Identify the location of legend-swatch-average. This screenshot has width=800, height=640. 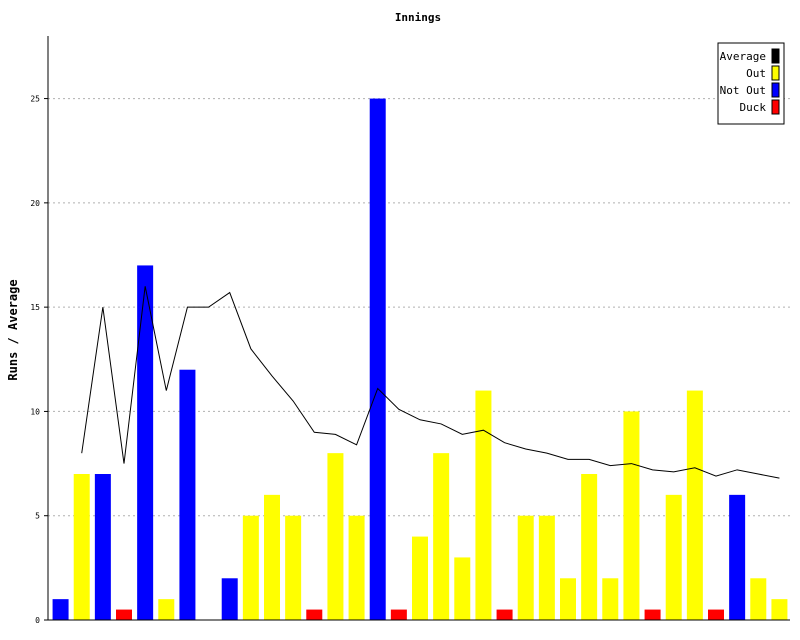
(775, 56).